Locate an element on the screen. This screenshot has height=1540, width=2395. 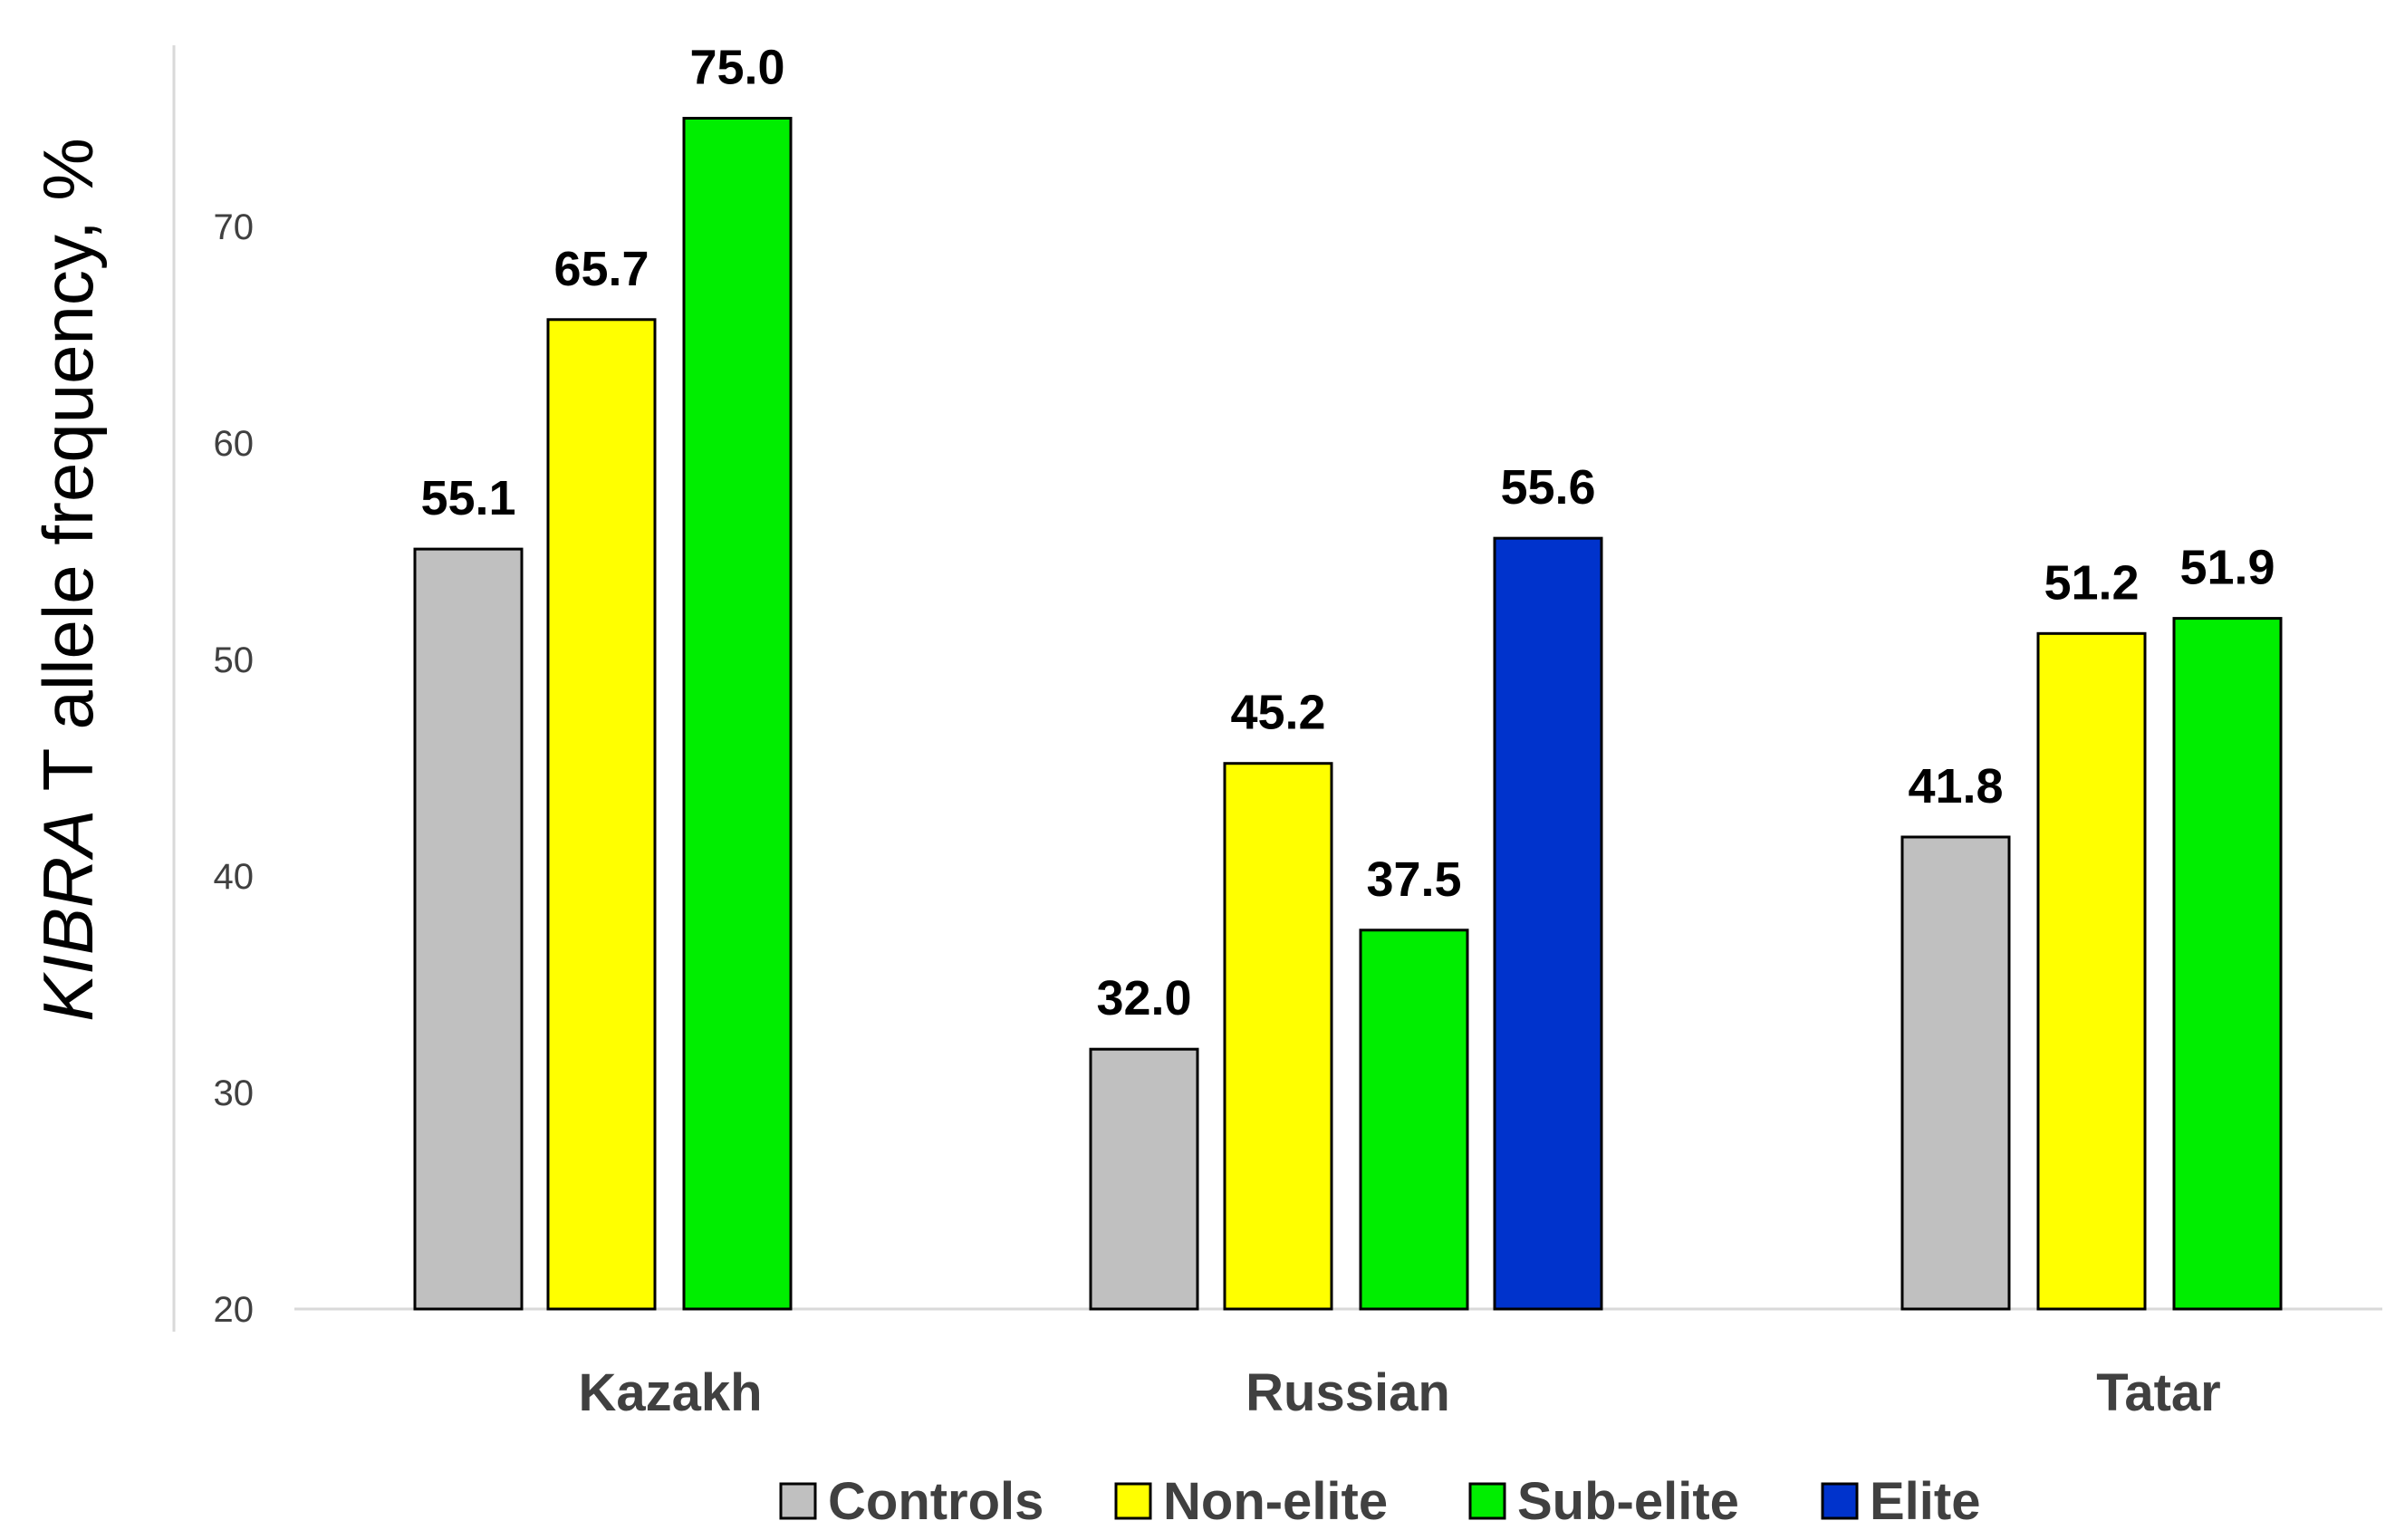
data-label: 51.2 is located at coordinates (2091, 582).